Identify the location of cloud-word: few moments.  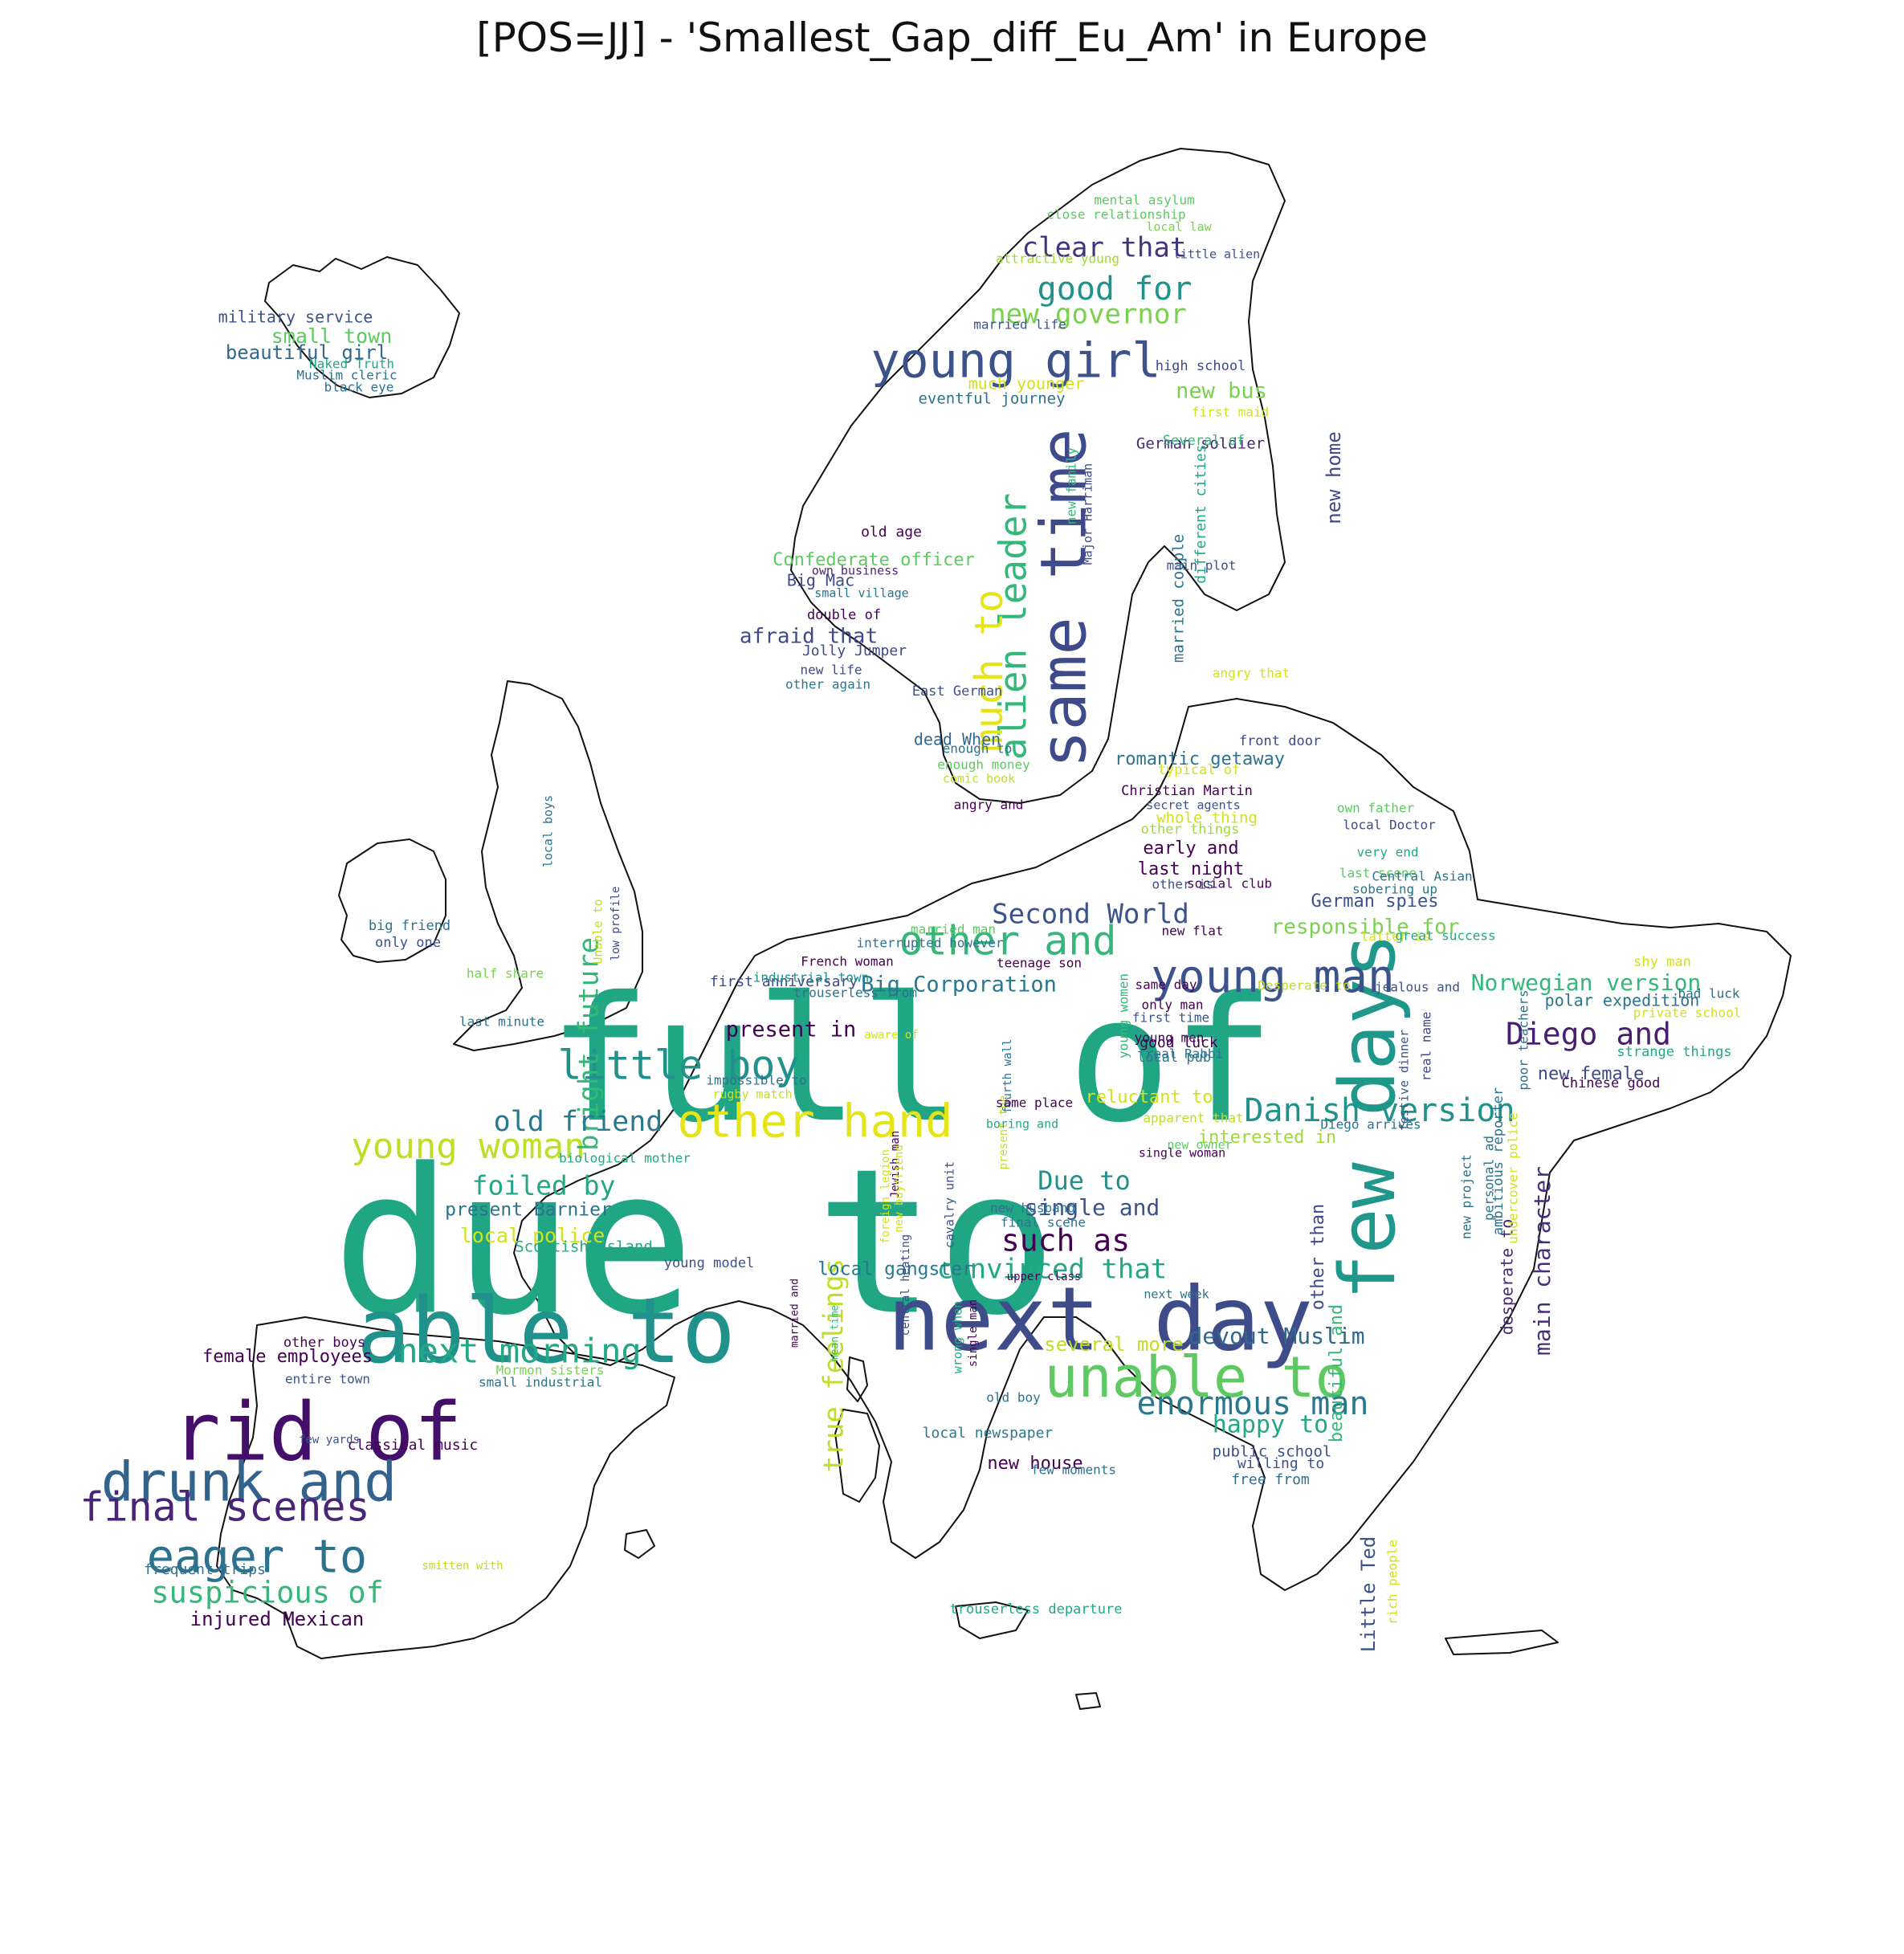
(1073, 1470).